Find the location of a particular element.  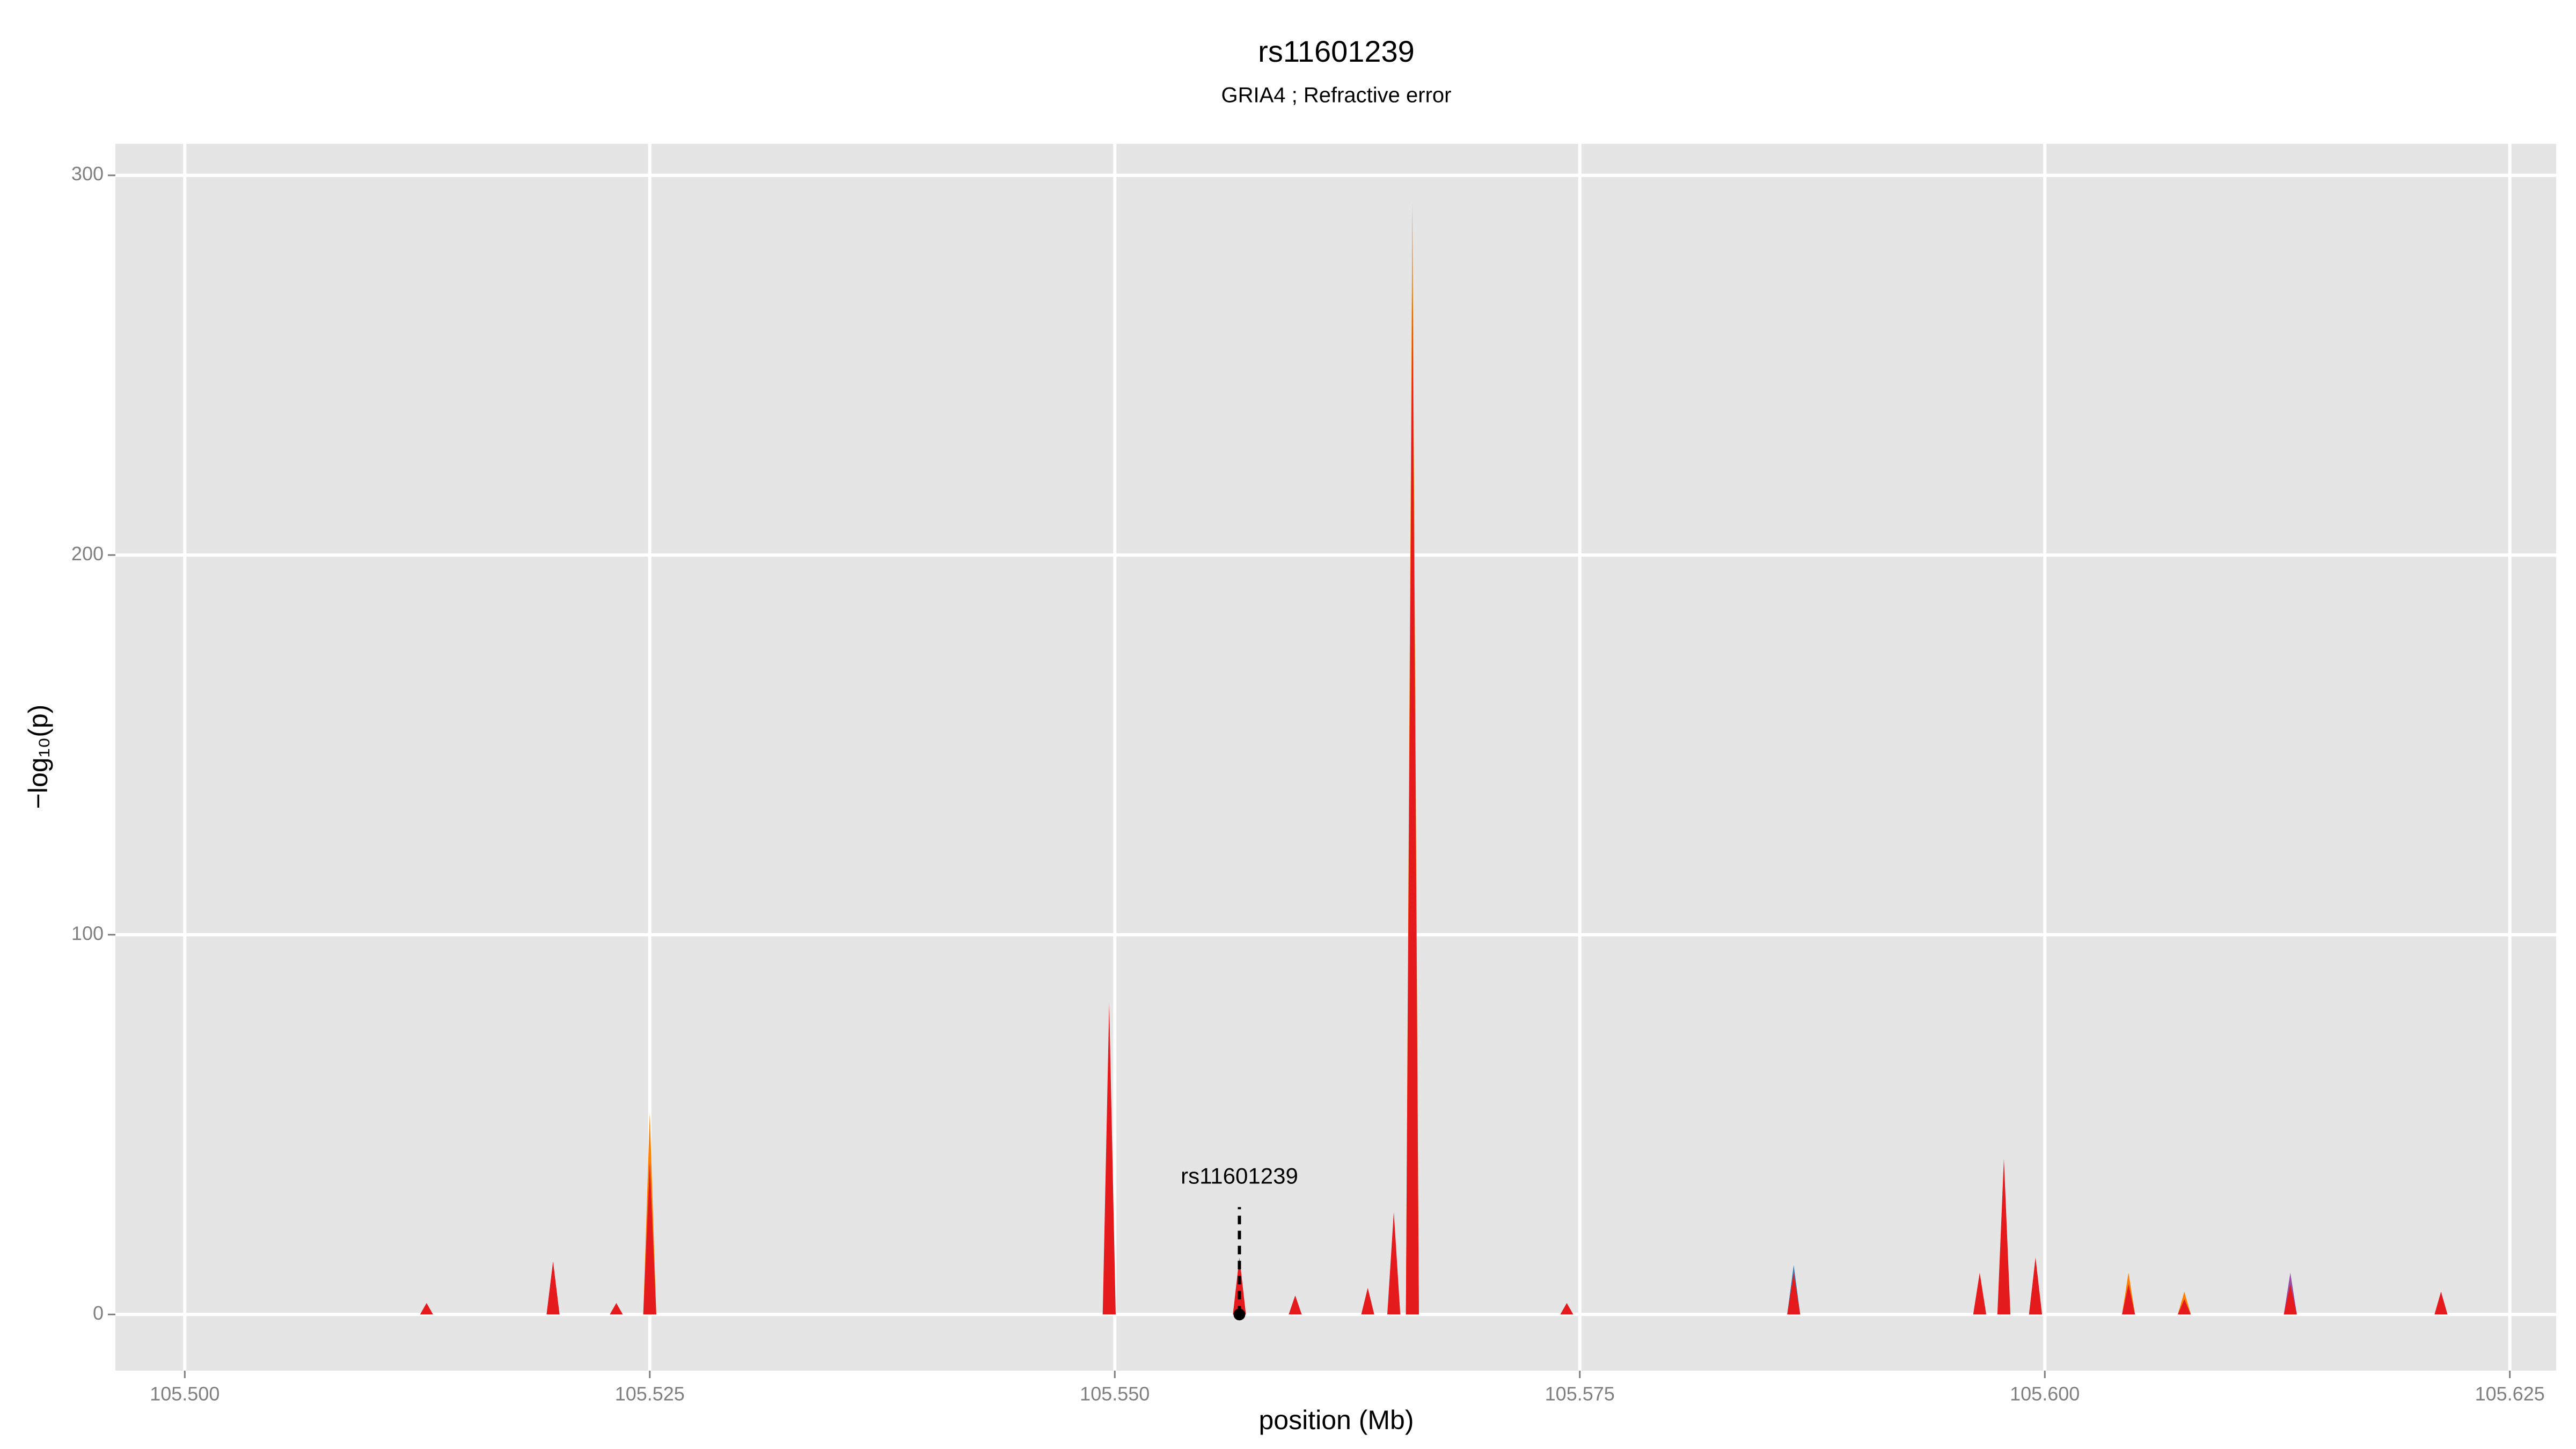

annotation-point is located at coordinates (1239, 1314).